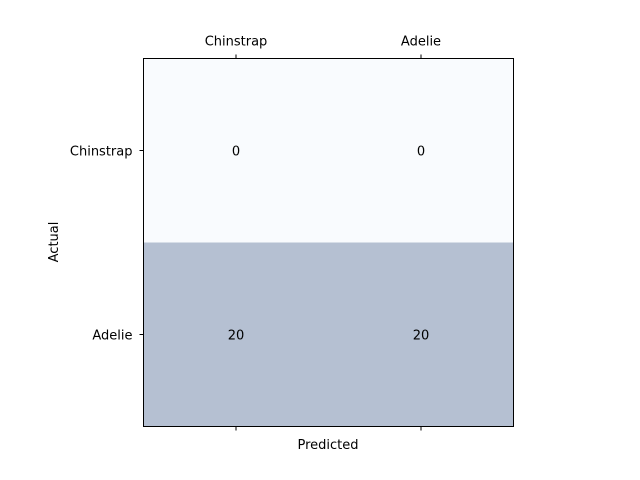 The height and width of the screenshot is (480, 640). Describe the element at coordinates (112, 336) in the screenshot. I see `y-tick-label: Adelie` at that location.